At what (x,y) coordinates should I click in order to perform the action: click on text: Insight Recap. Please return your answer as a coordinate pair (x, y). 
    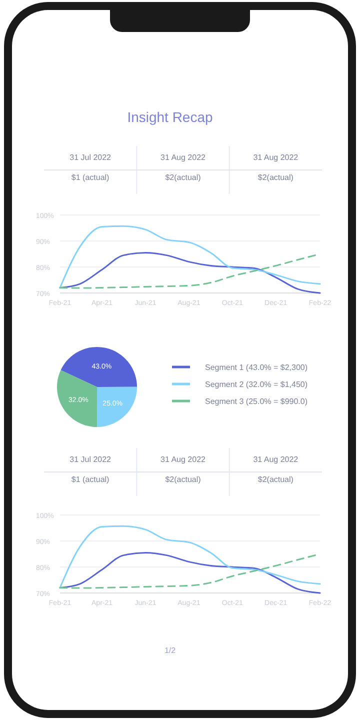
    Looking at the image, I should click on (170, 117).